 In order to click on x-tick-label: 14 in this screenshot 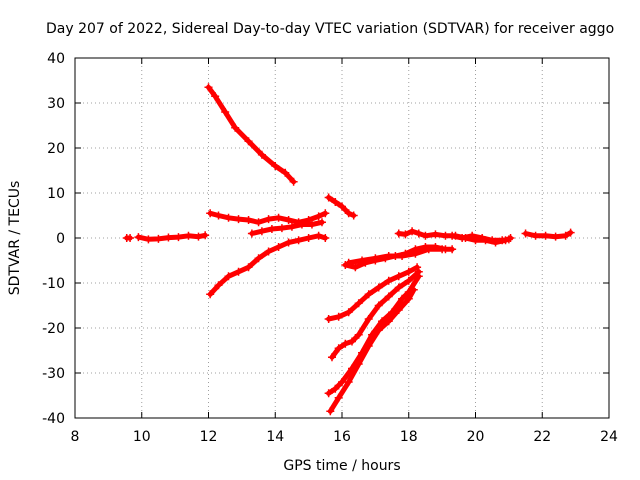, I will do `click(275, 437)`.